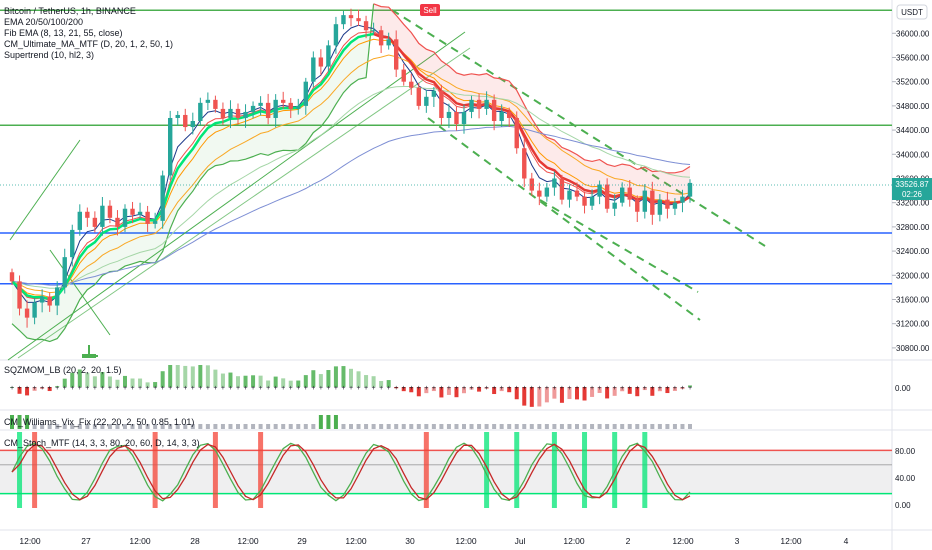  Describe the element at coordinates (63, 370) in the screenshot. I see `legend-sqzmom: SQZMOM_LB (20, 2, 20, 1.5)` at that location.